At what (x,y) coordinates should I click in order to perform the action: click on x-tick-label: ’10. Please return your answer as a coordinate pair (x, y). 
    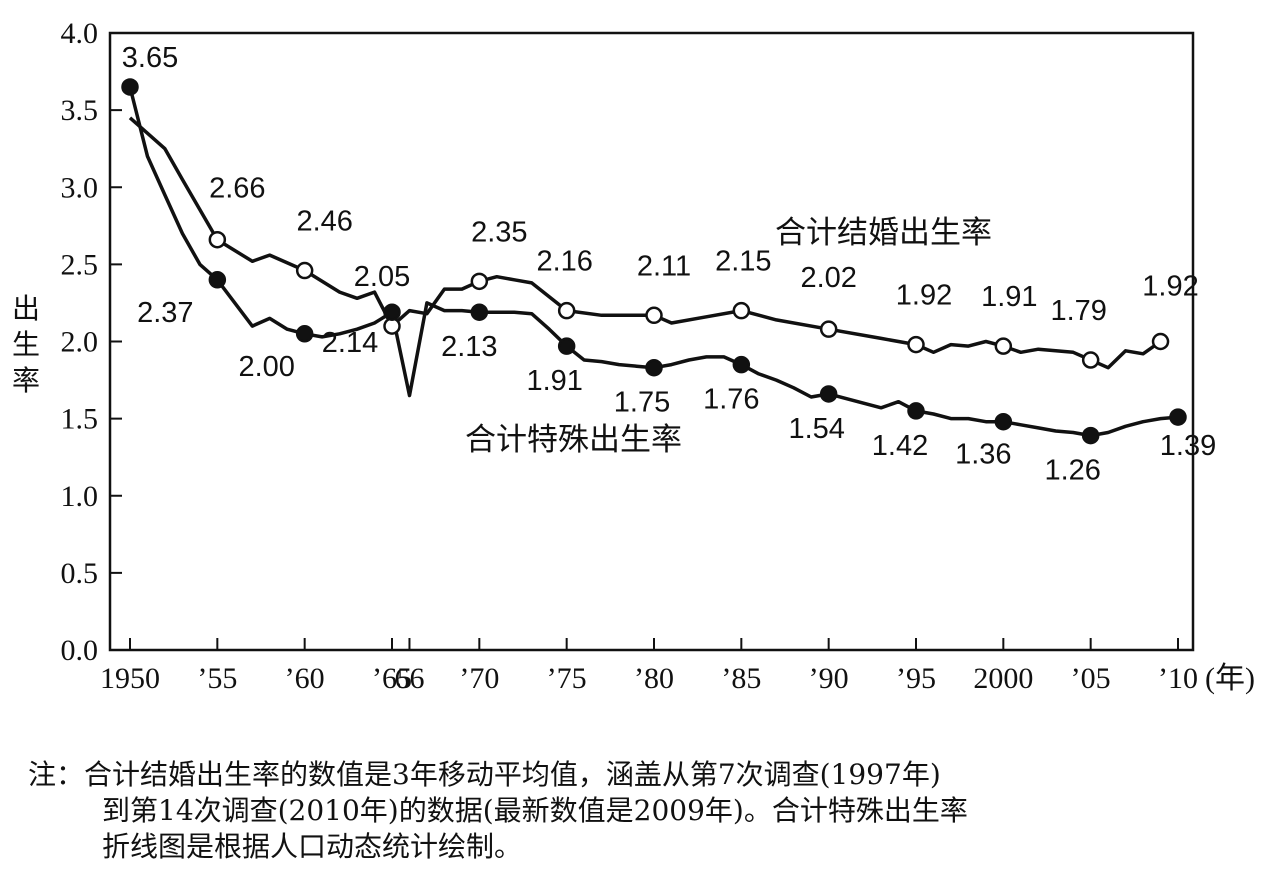
    Looking at the image, I should click on (1178, 678).